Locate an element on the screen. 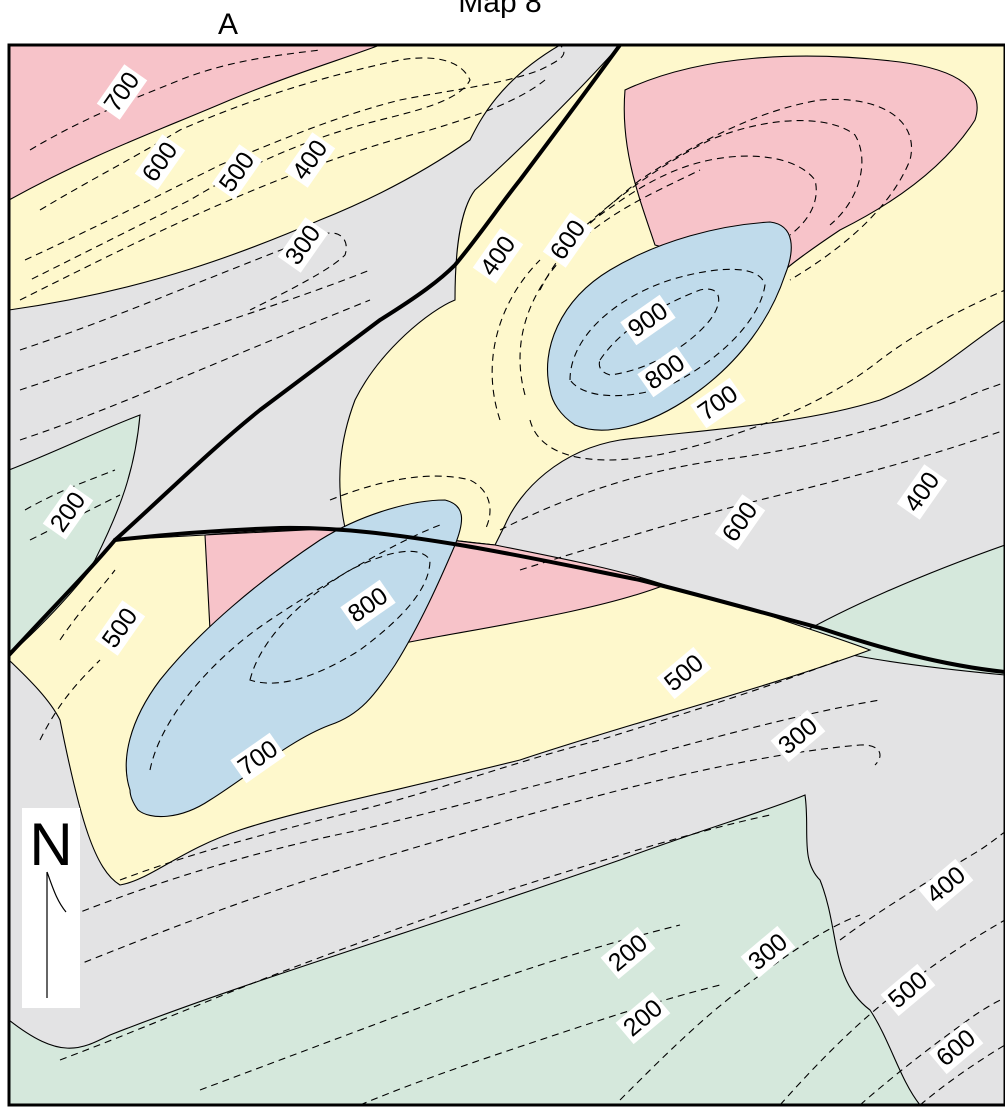  unit-blue-north is located at coordinates (669, 326).